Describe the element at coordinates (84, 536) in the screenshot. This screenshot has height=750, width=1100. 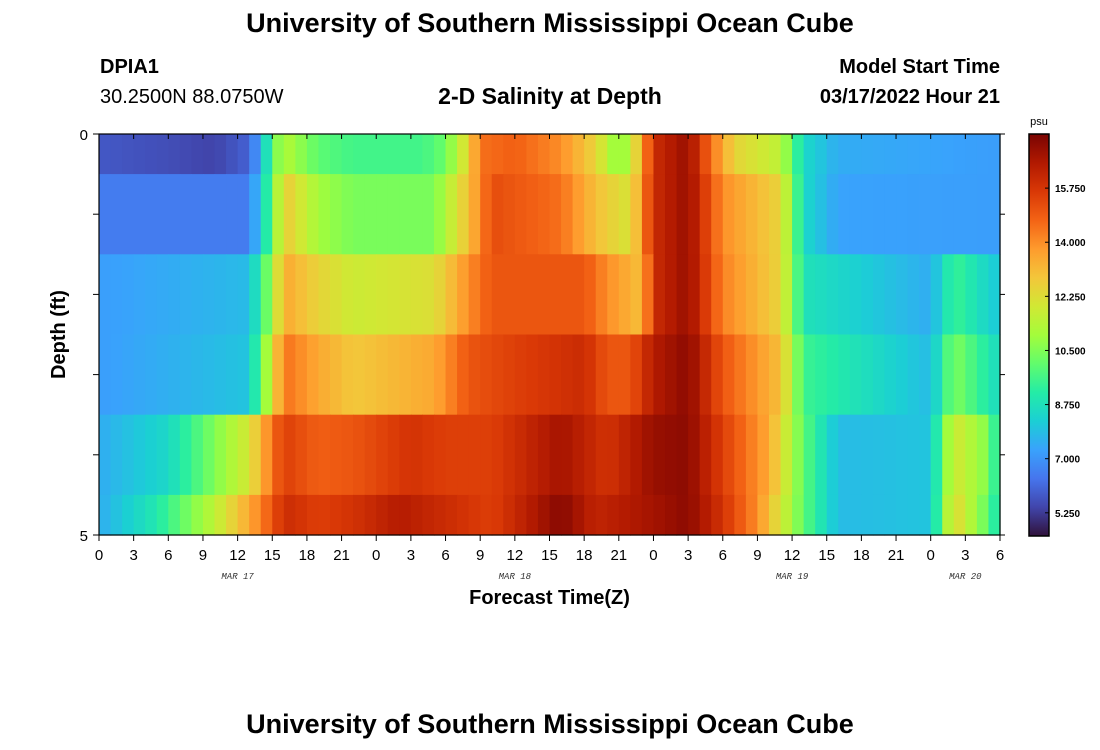
I see `y-tick-label: 5` at that location.